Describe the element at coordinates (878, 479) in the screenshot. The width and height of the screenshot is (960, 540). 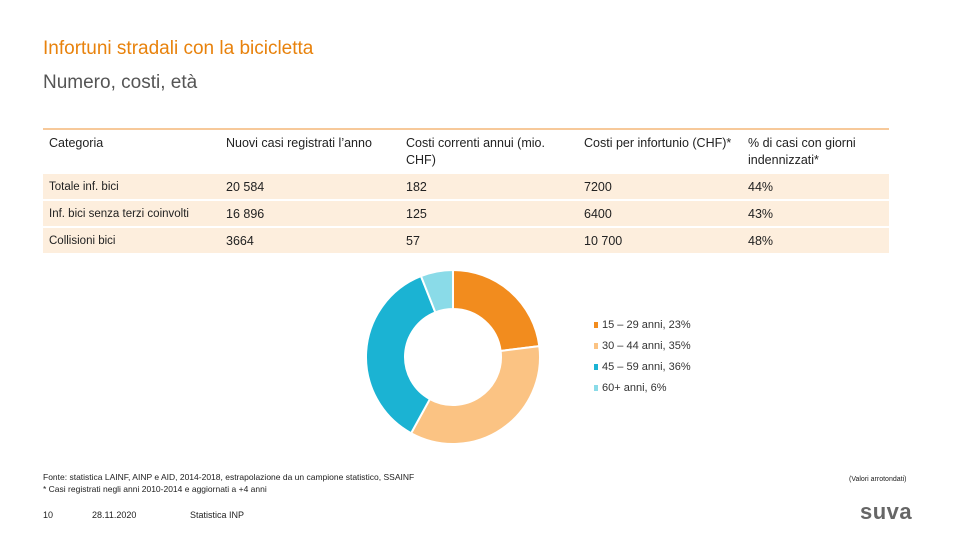
I see `rounded-note: (Valori arrotondati)` at that location.